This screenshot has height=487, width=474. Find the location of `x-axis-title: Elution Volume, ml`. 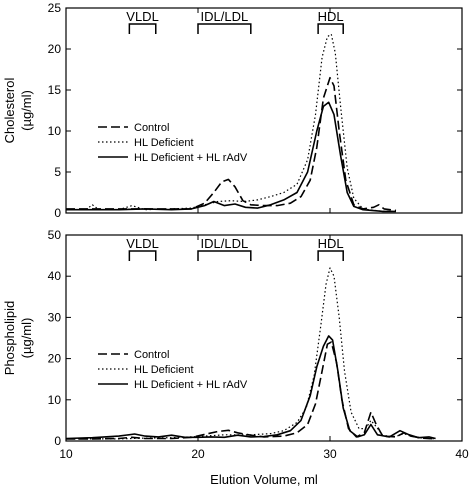

x-axis-title: Elution Volume, ml is located at coordinates (264, 479).